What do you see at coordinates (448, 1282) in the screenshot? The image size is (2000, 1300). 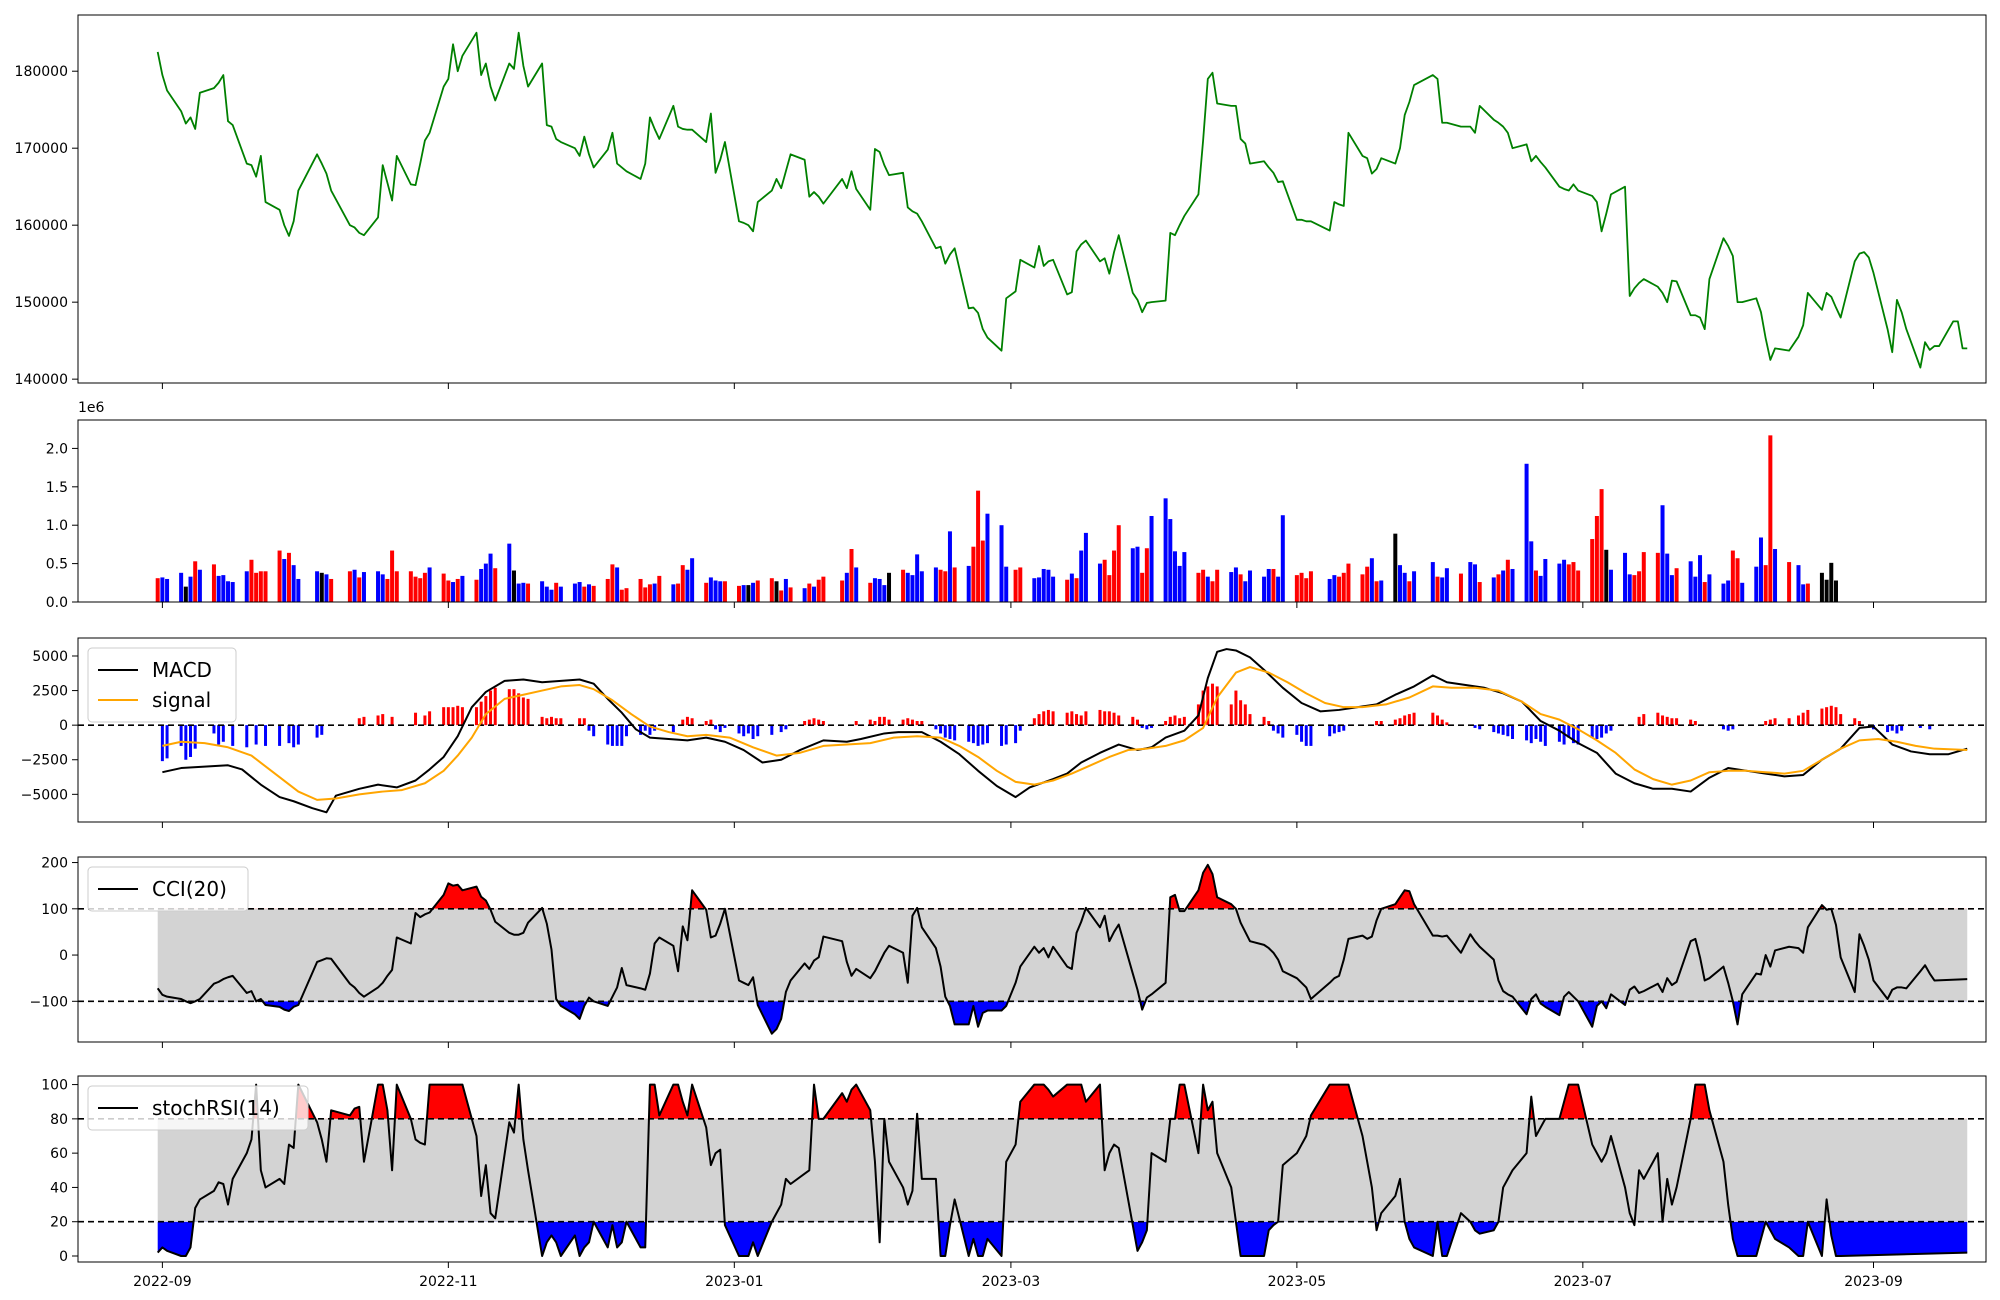 I see `x-tick-label: 2022-11` at bounding box center [448, 1282].